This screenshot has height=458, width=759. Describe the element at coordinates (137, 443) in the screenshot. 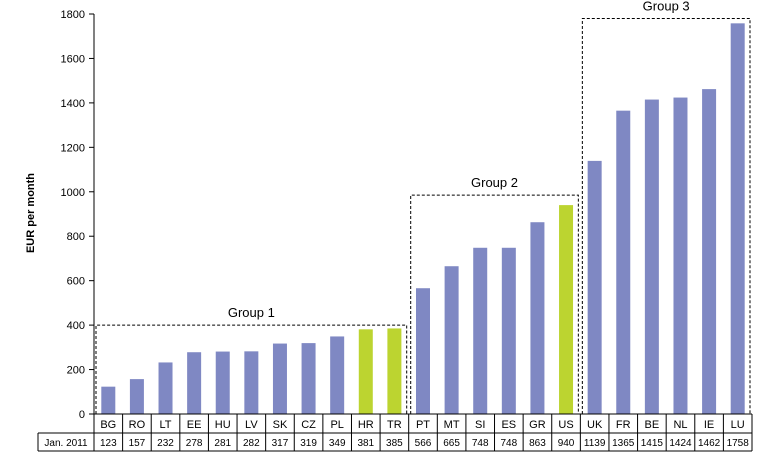

I see `data-label-ro: 157` at that location.